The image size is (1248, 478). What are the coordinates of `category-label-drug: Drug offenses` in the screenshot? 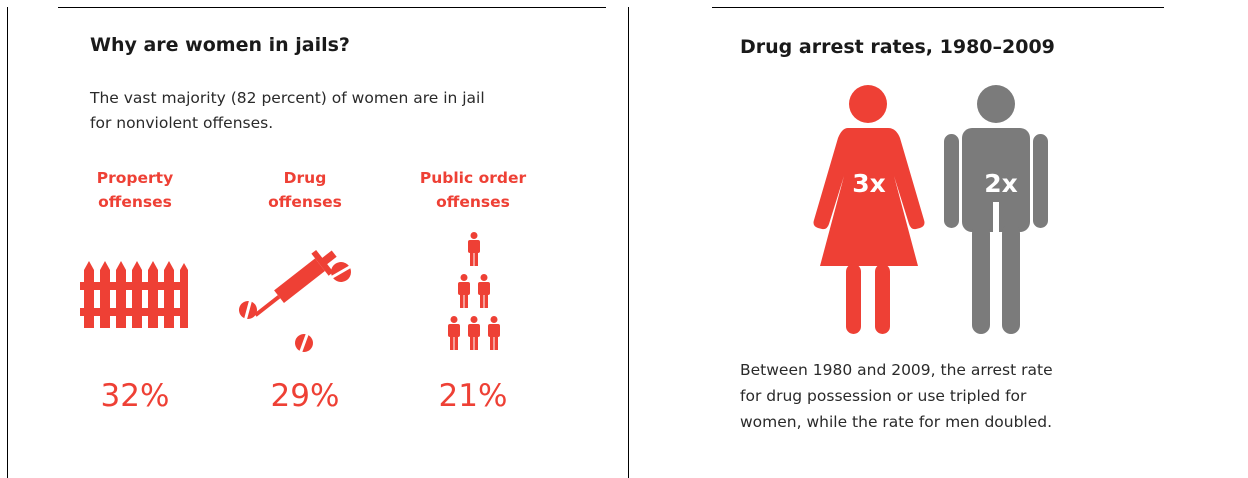 It's located at (305, 190).